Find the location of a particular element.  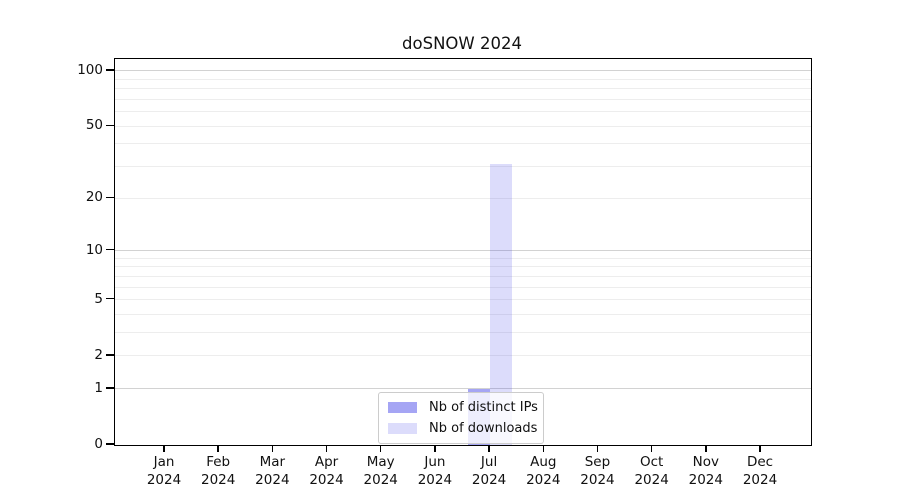

x-tick-label: Jun 2024 is located at coordinates (435, 471).